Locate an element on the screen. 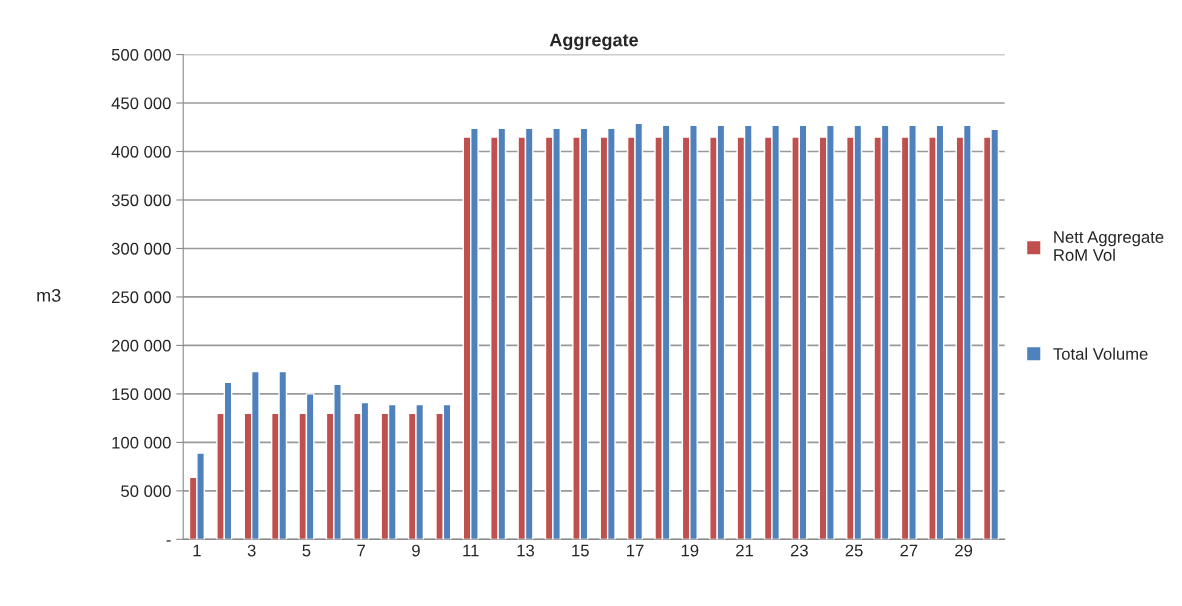  x-tick-label: 7 is located at coordinates (361, 550).